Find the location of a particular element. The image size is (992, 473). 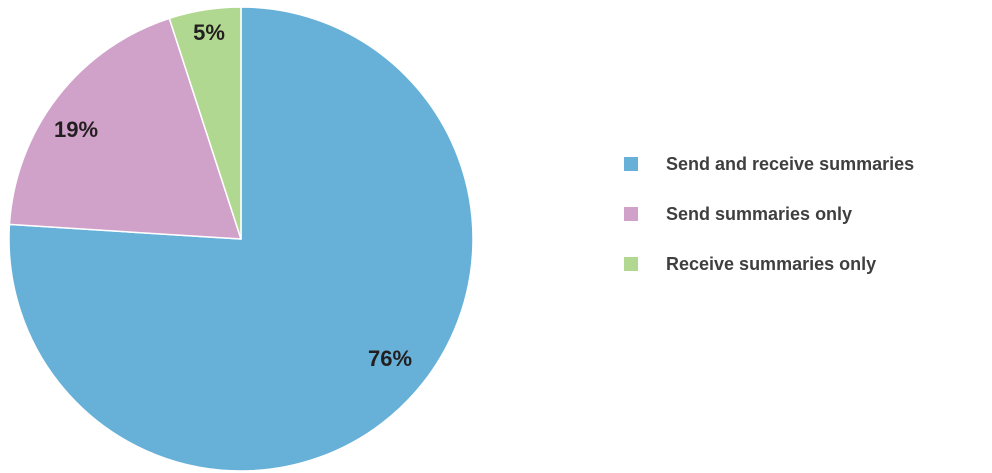

legend-item-3: Receive summaries only is located at coordinates (808, 264).